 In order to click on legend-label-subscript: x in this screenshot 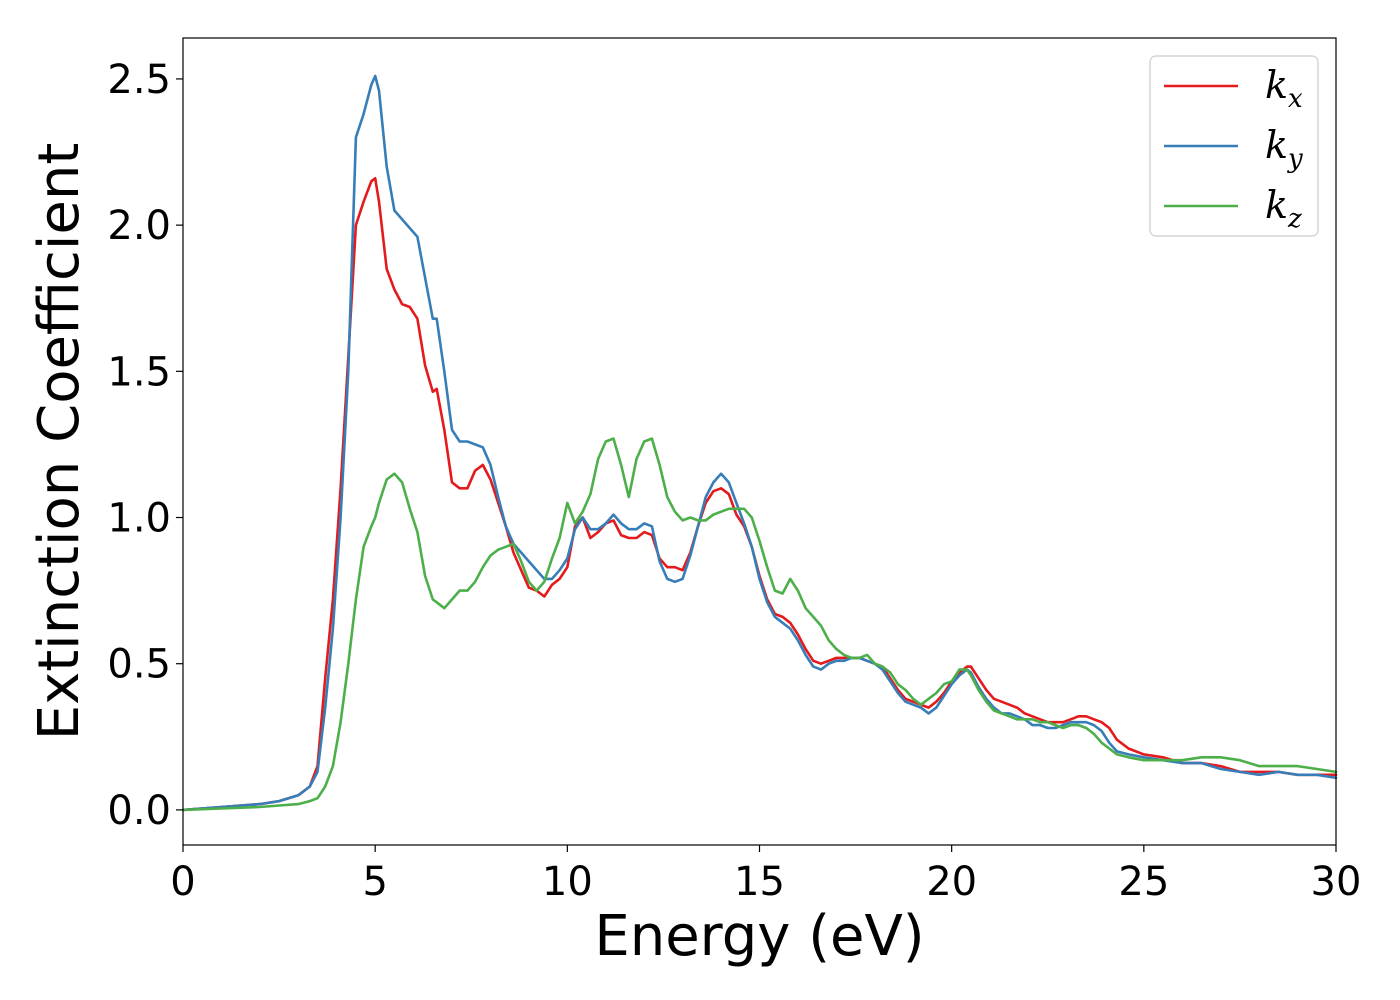, I will do `click(1295, 99)`.